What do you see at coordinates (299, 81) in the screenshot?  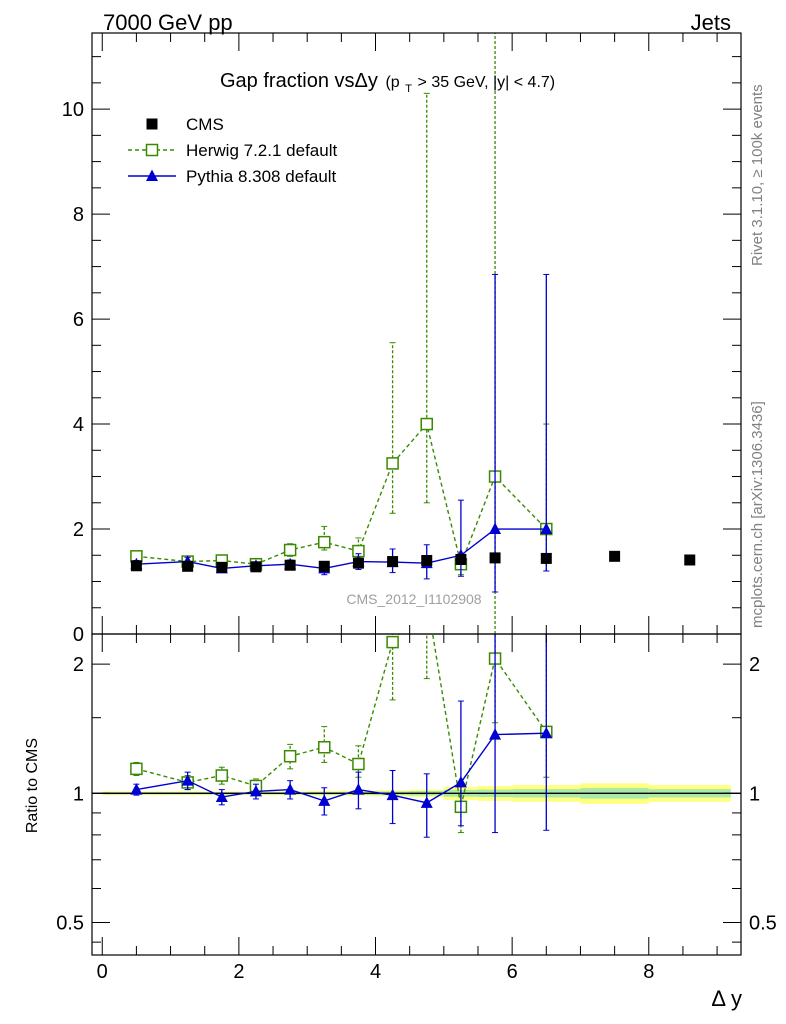 I see `main-title-text: Gap fraction vsΔy` at bounding box center [299, 81].